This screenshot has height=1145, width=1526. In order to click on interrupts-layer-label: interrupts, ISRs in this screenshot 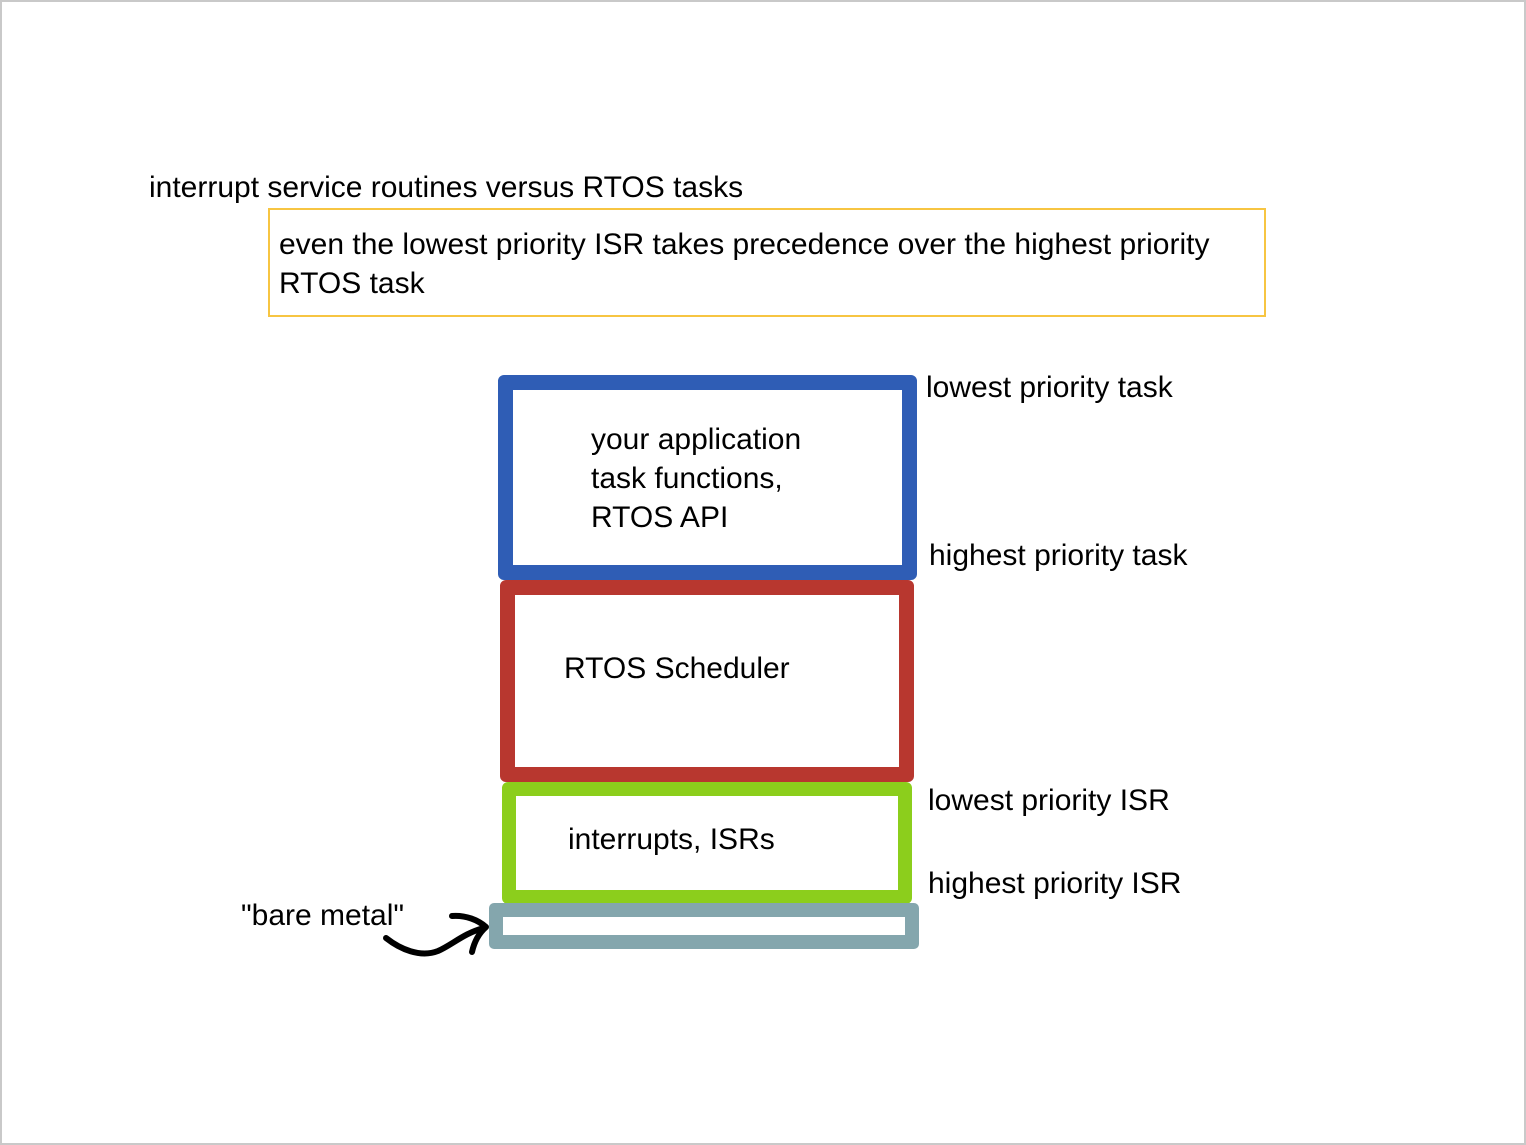, I will do `click(671, 839)`.